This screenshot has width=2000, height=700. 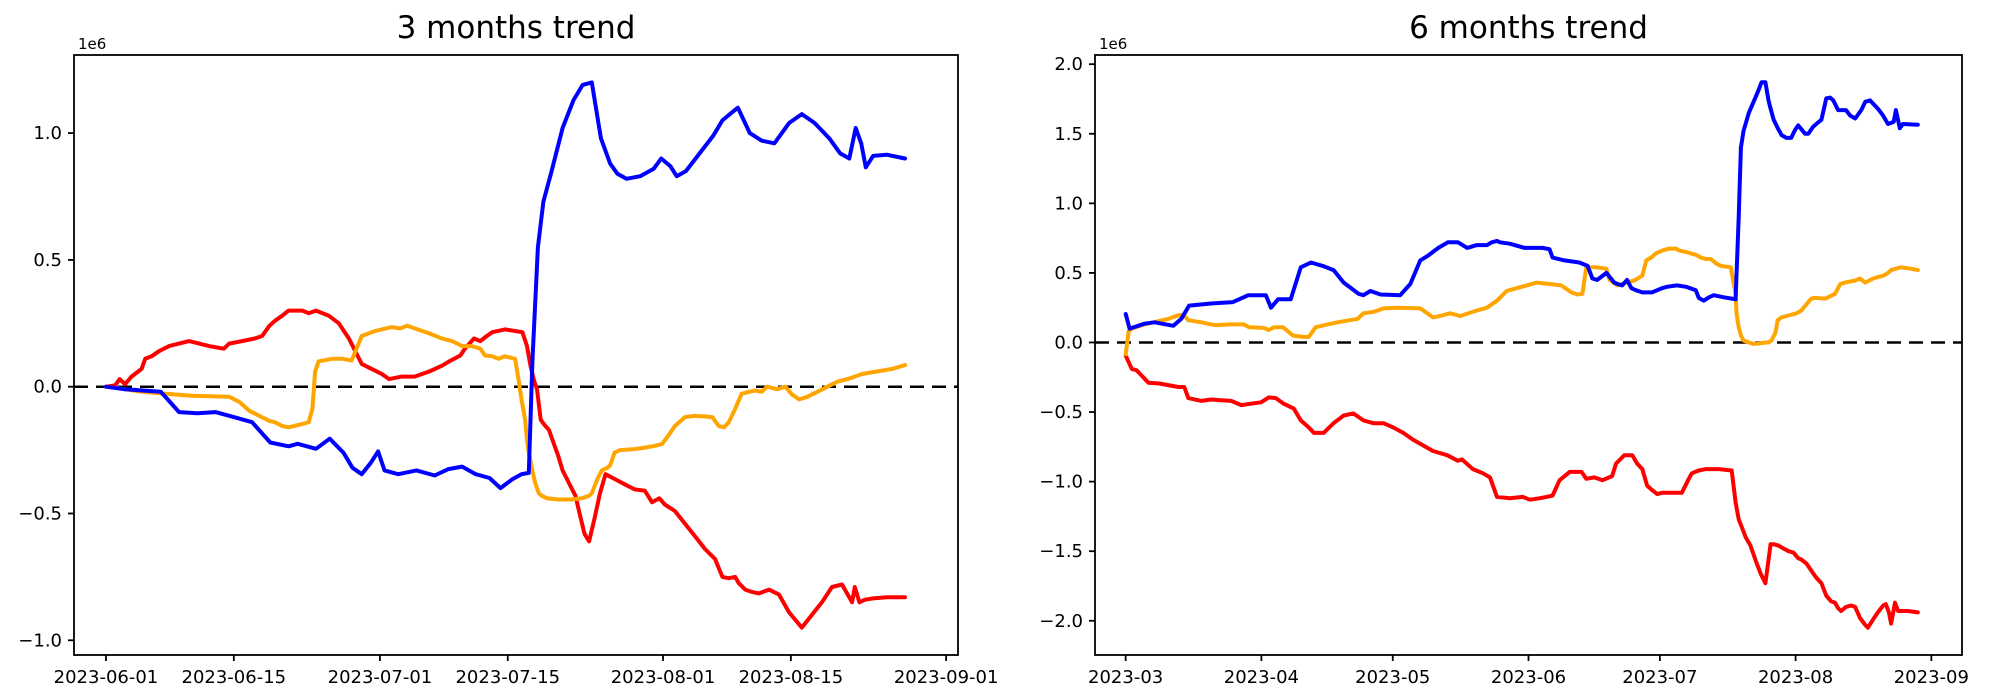 What do you see at coordinates (1125, 677) in the screenshot?
I see `x-tick-label: 2023-03` at bounding box center [1125, 677].